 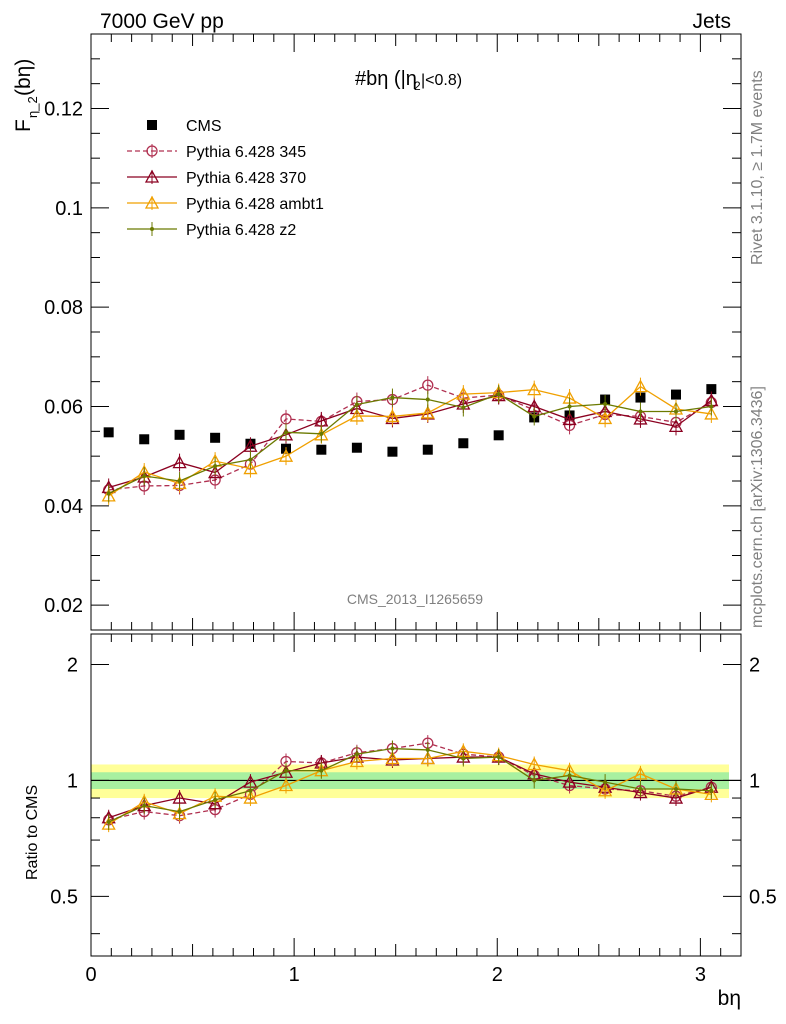 I want to click on ratio-y-axis-label: Ratio to CMS, so click(x=32, y=832).